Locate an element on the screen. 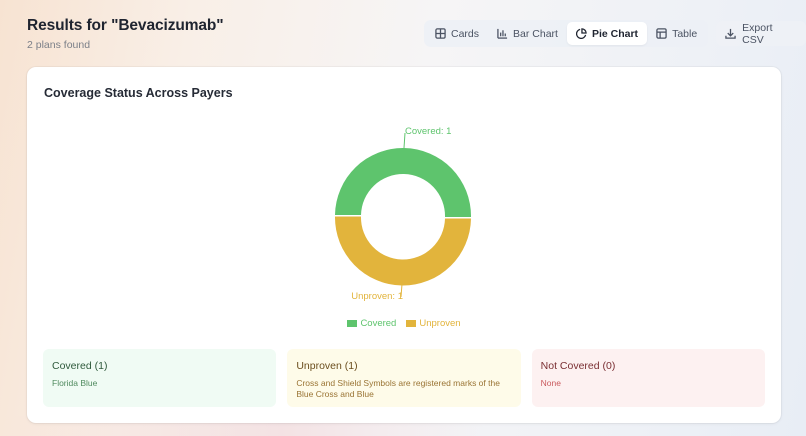 The width and height of the screenshot is (806, 436). view-bar-chart-button: Bar Chart is located at coordinates (527, 33).